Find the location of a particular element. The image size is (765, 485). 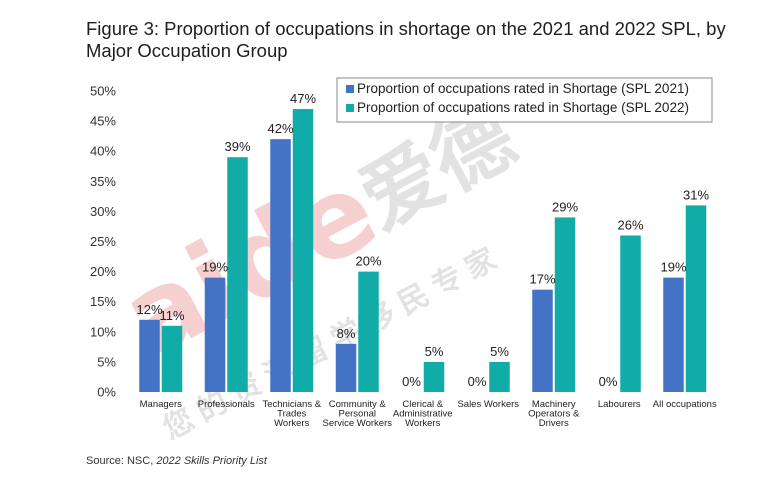

data-label-2022: 39% is located at coordinates (237, 146).